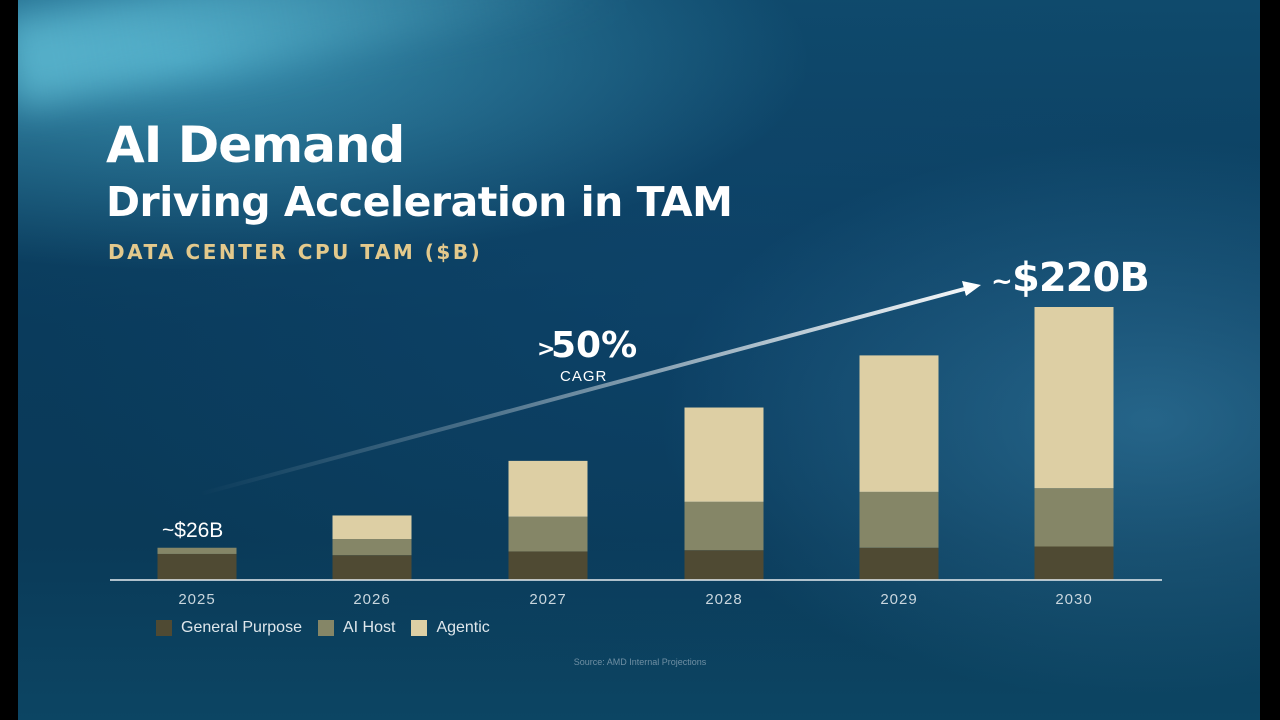  Describe the element at coordinates (1074, 563) in the screenshot. I see `bar-general-purpose-2030` at that location.